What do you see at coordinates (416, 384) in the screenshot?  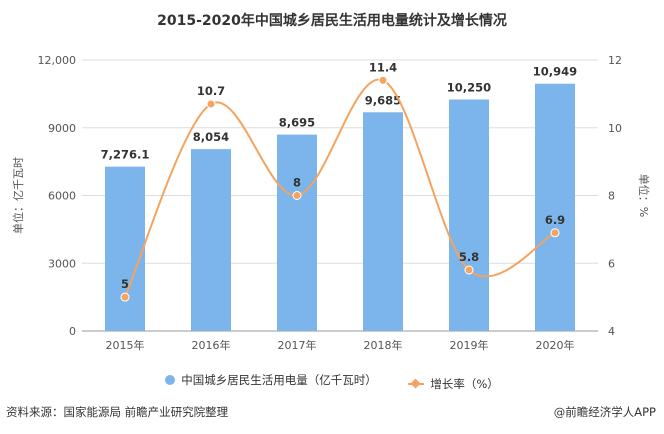 I see `legend-line-icon` at bounding box center [416, 384].